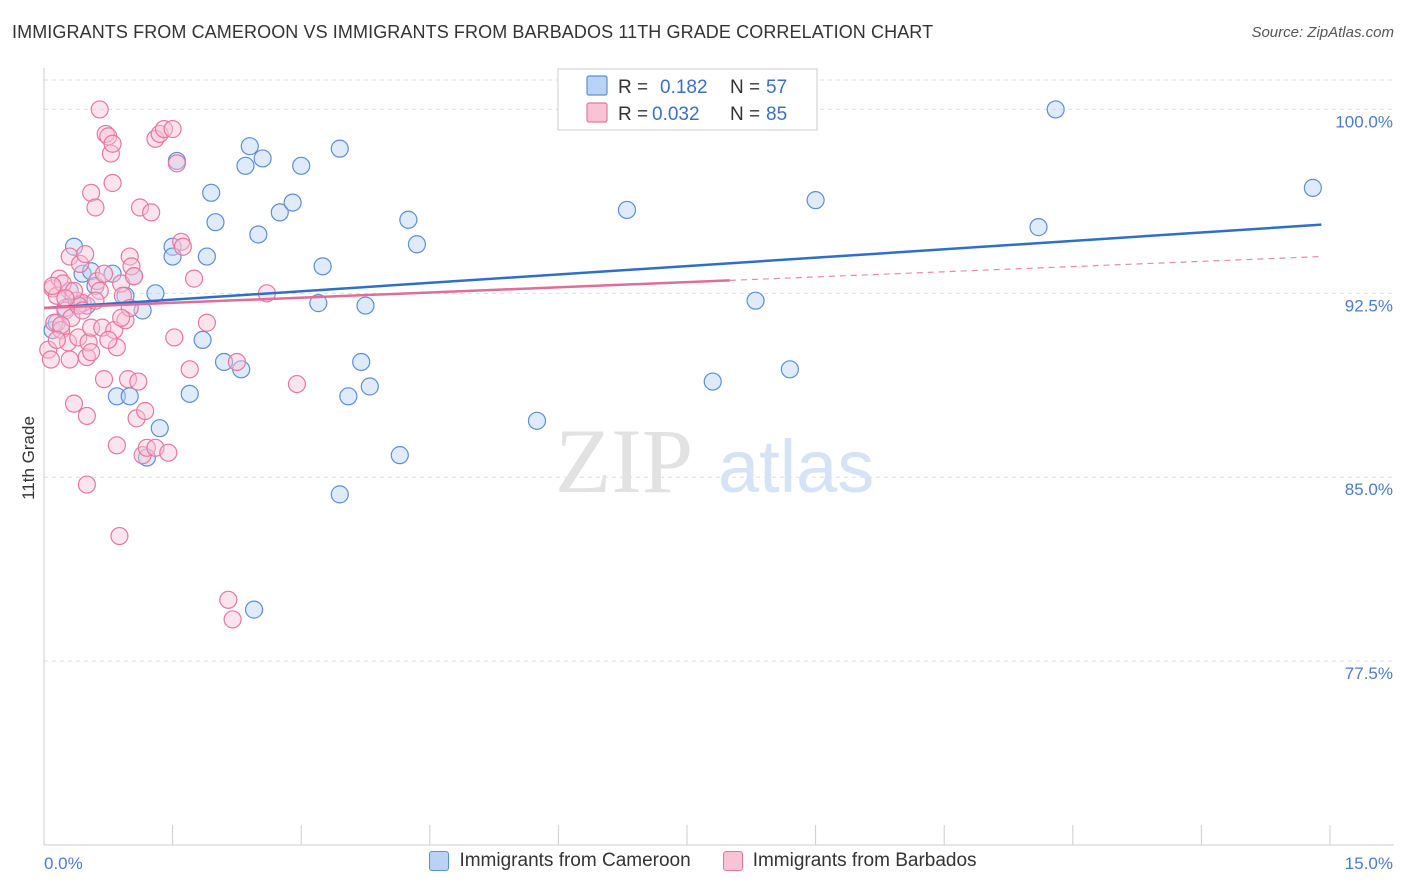 The width and height of the screenshot is (1406, 892). Describe the element at coordinates (1025, 268) in the screenshot. I see `trend-line-barbados-dashed` at that location.